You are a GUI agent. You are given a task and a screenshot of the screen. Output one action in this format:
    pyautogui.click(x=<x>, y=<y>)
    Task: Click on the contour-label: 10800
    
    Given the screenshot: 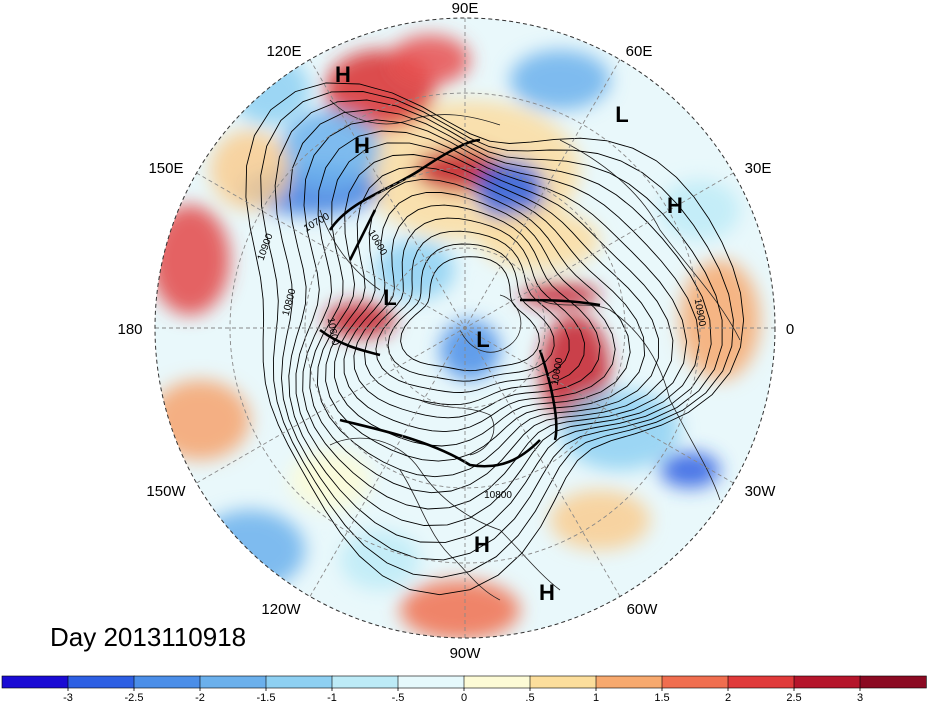 What is the action you would take?
    pyautogui.click(x=498, y=495)
    